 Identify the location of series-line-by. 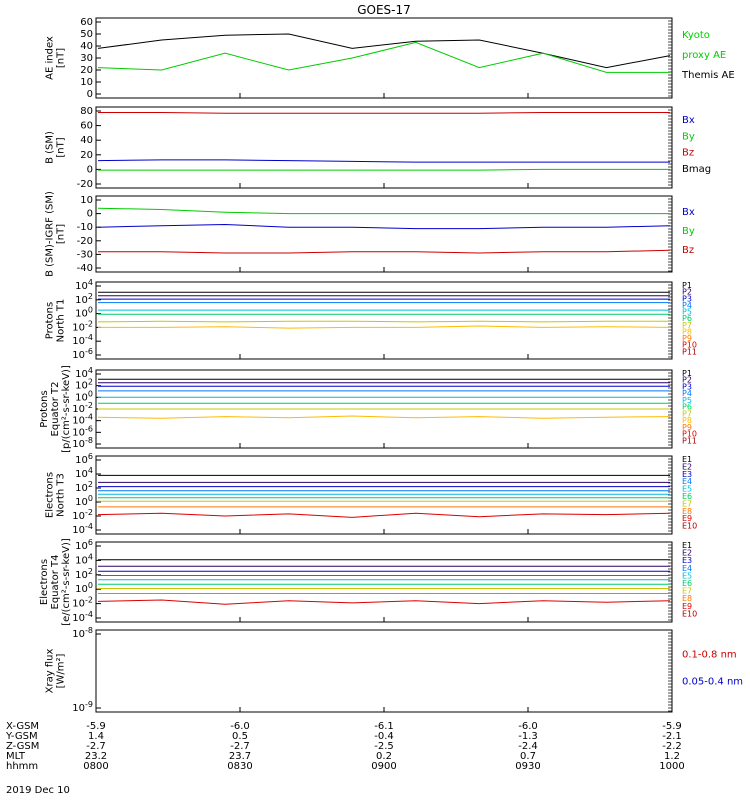
(383, 211).